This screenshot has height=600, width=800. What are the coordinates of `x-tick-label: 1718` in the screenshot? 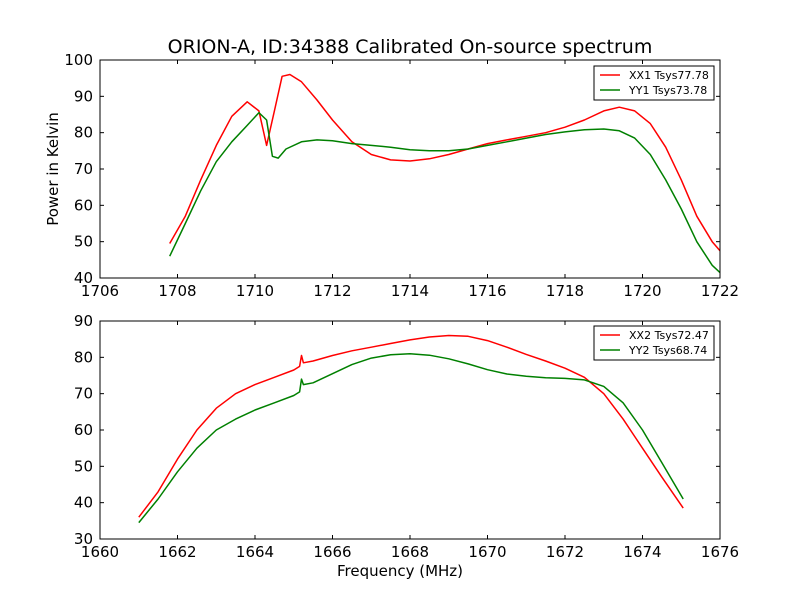 It's located at (565, 291).